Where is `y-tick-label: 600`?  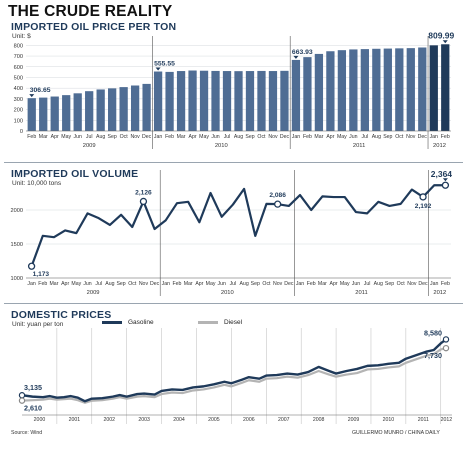 y-tick-label: 600 is located at coordinates (18, 68).